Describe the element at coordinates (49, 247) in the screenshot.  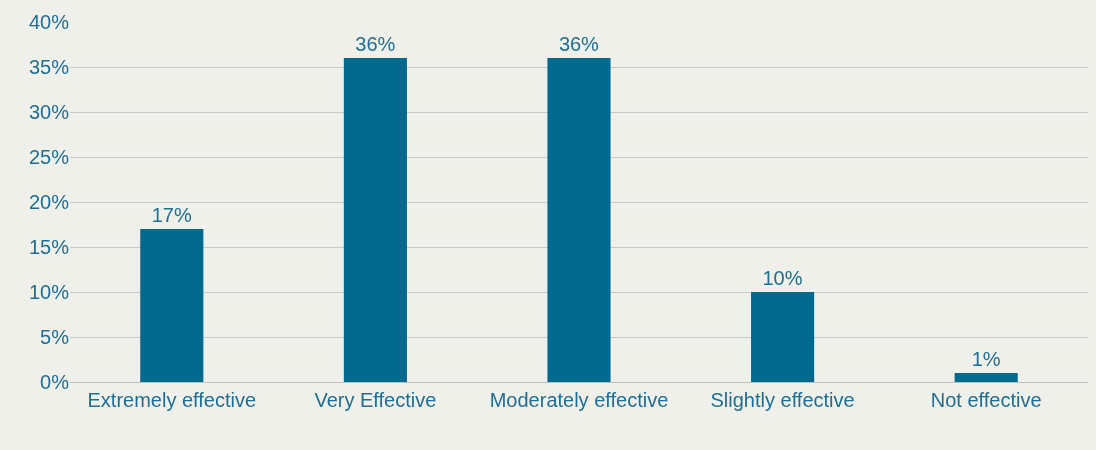
I see `y-tick-label: 15%` at that location.